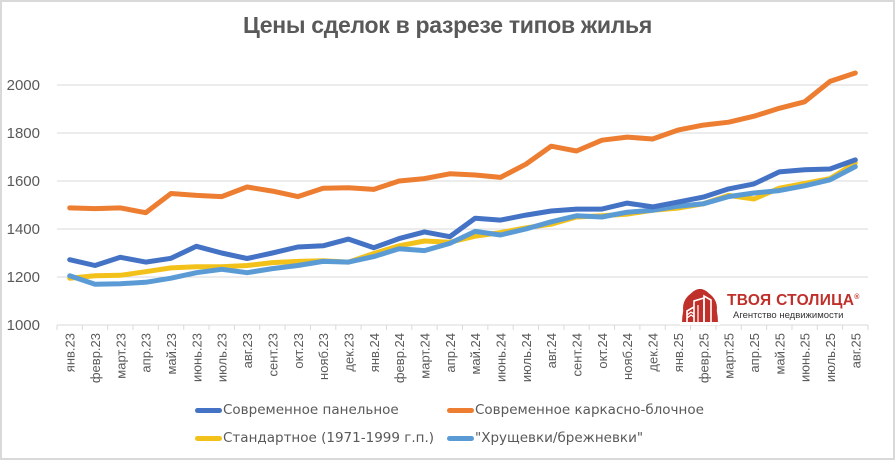 Image resolution: width=895 pixels, height=460 pixels. Describe the element at coordinates (196, 357) in the screenshot. I see `x-tick-label: июнь.23` at that location.